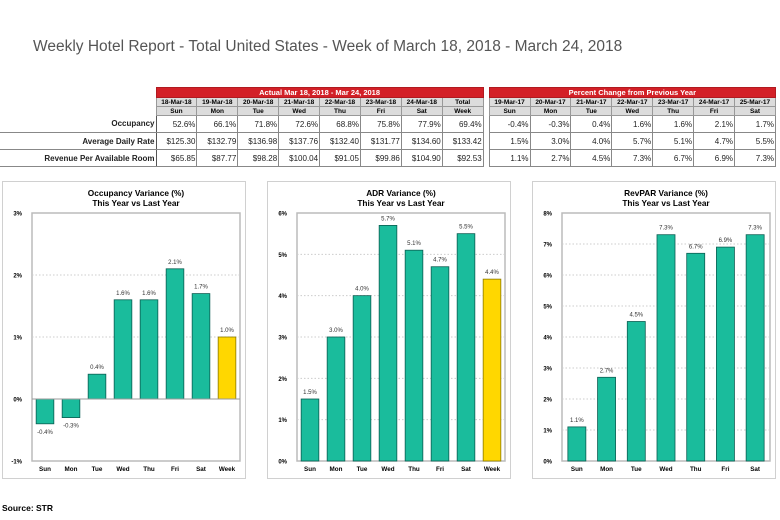 Image resolution: width=780 pixels, height=520 pixels. I want to click on date-header: 22-Mar-18, so click(340, 102).